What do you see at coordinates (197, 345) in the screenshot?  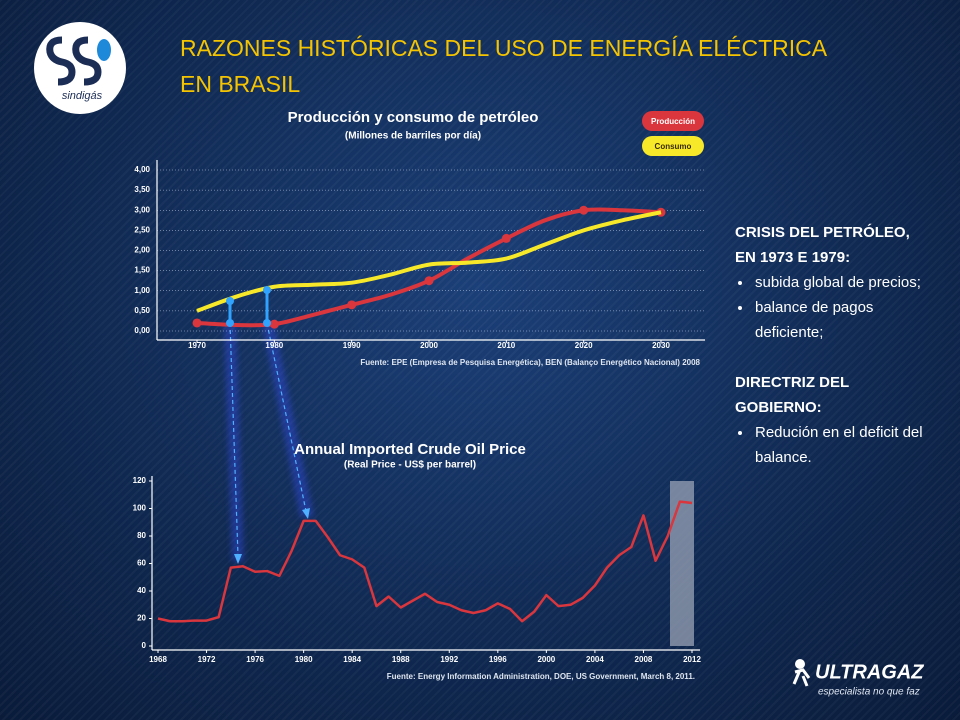 I see `x-tick-label: 1970` at bounding box center [197, 345].